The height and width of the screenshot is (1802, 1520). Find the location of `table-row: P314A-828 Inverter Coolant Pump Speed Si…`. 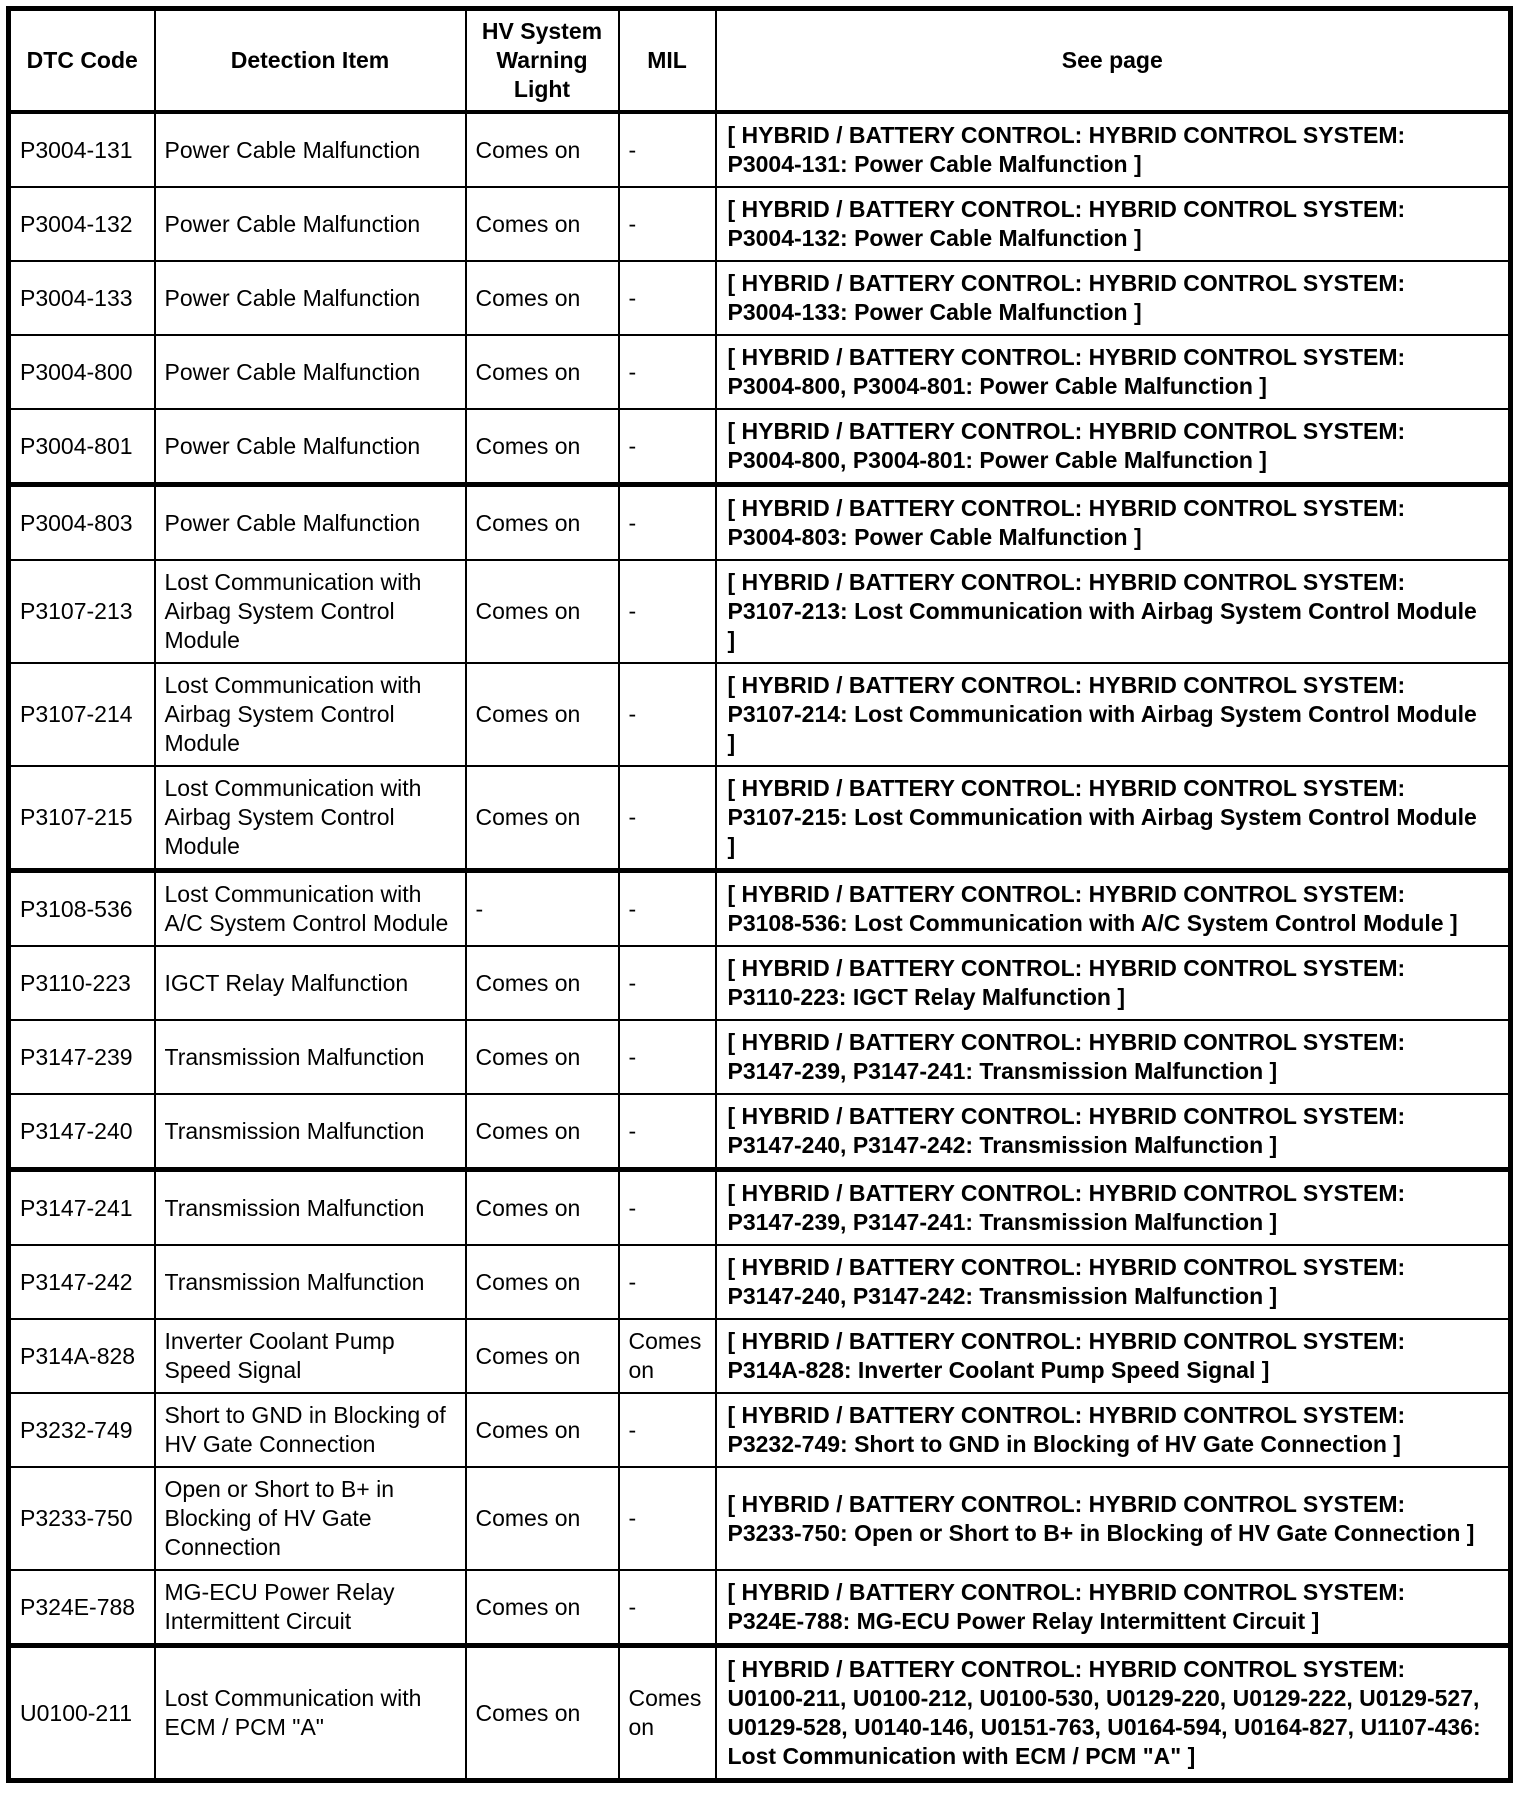

table-row: P314A-828 Inverter Coolant Pump Speed Si… is located at coordinates (759, 1356).